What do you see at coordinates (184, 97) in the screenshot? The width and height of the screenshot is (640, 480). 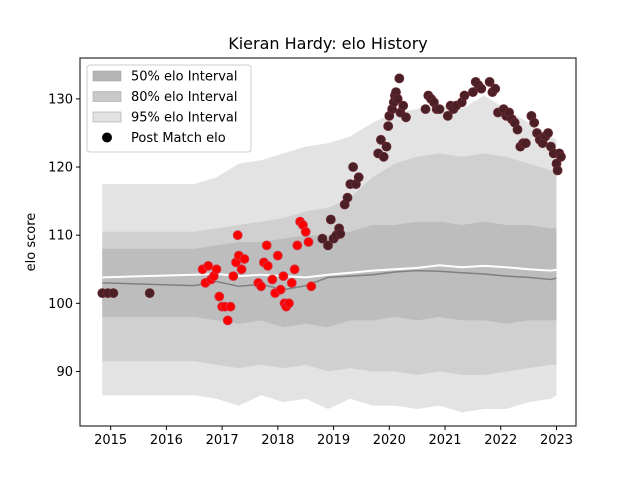 I see `legend-label: 80% elo Interval` at bounding box center [184, 97].